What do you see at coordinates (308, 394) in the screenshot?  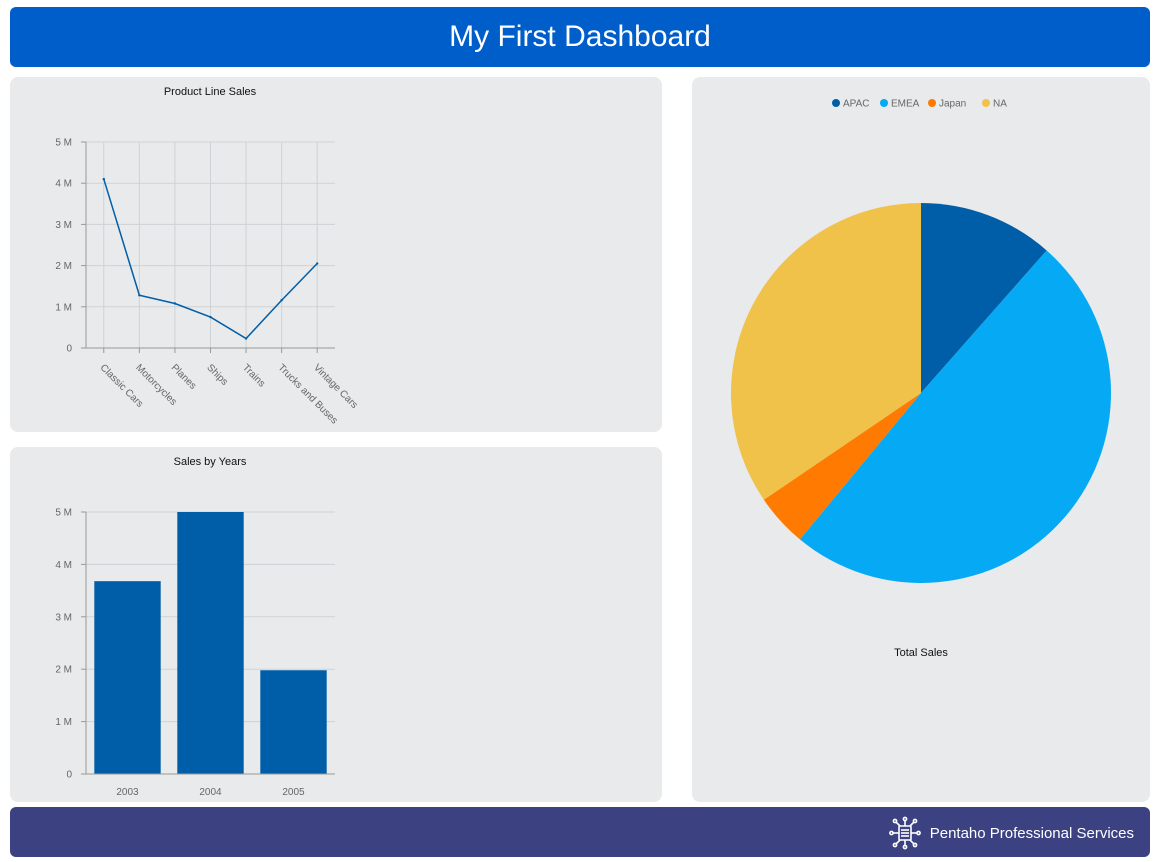 I see `x-tick-label: Trucks and Buses` at bounding box center [308, 394].